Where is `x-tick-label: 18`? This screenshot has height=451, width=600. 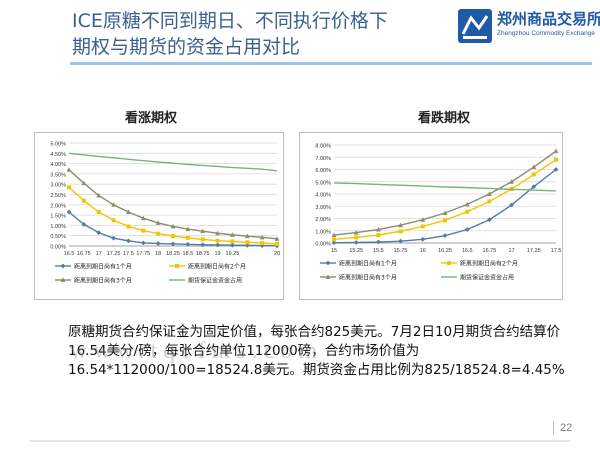
x-tick-label: 18 is located at coordinates (158, 254).